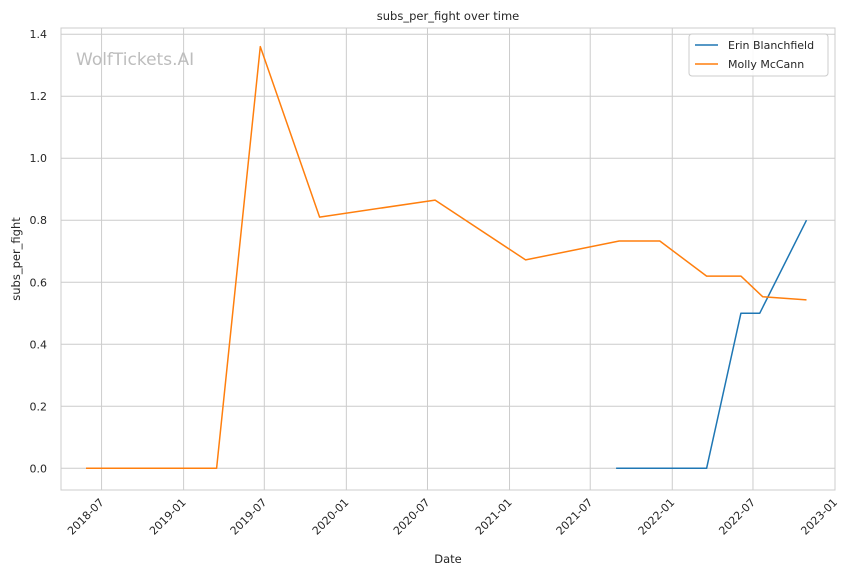 Image resolution: width=854 pixels, height=575 pixels. What do you see at coordinates (657, 517) in the screenshot?
I see `x-tick-label: 2022-01` at bounding box center [657, 517].